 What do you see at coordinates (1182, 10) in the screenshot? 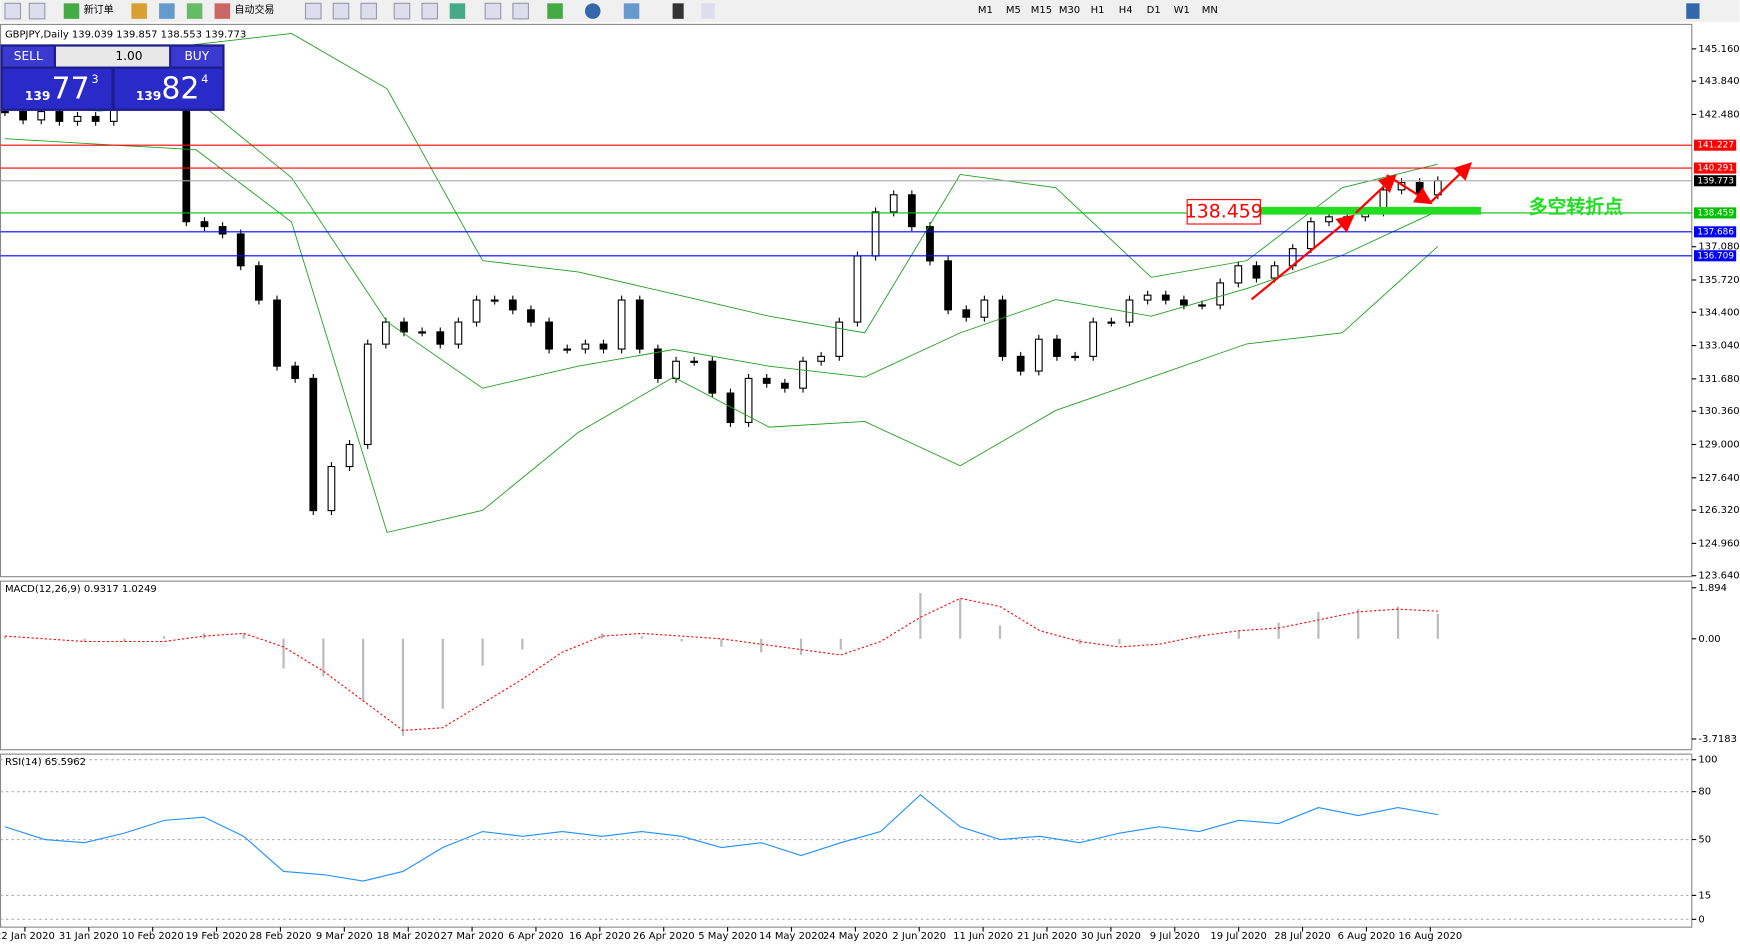
I see `timeframe-button: W1` at bounding box center [1182, 10].